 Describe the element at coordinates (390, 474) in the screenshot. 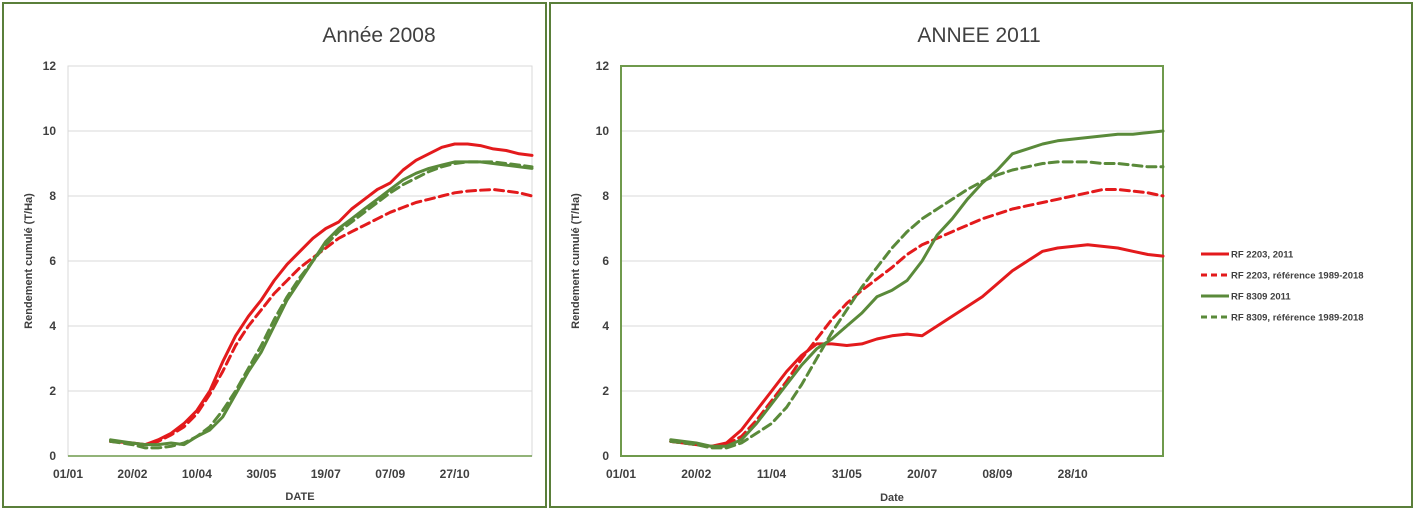

I see `x-tick-label: 07/09` at that location.